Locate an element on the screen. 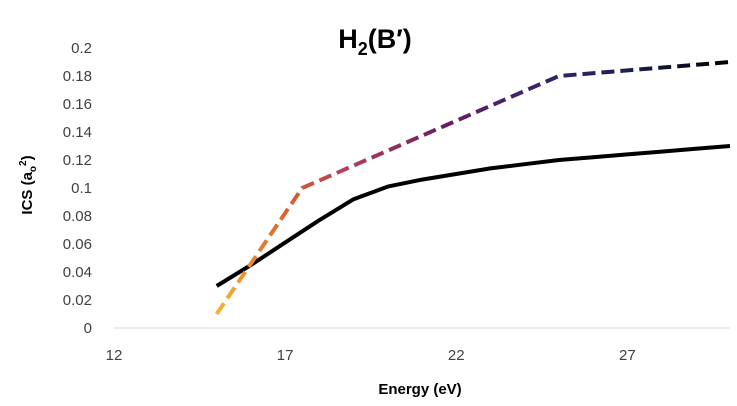 The width and height of the screenshot is (737, 406). y-axis-title: ICS (ao2) is located at coordinates (28, 184).